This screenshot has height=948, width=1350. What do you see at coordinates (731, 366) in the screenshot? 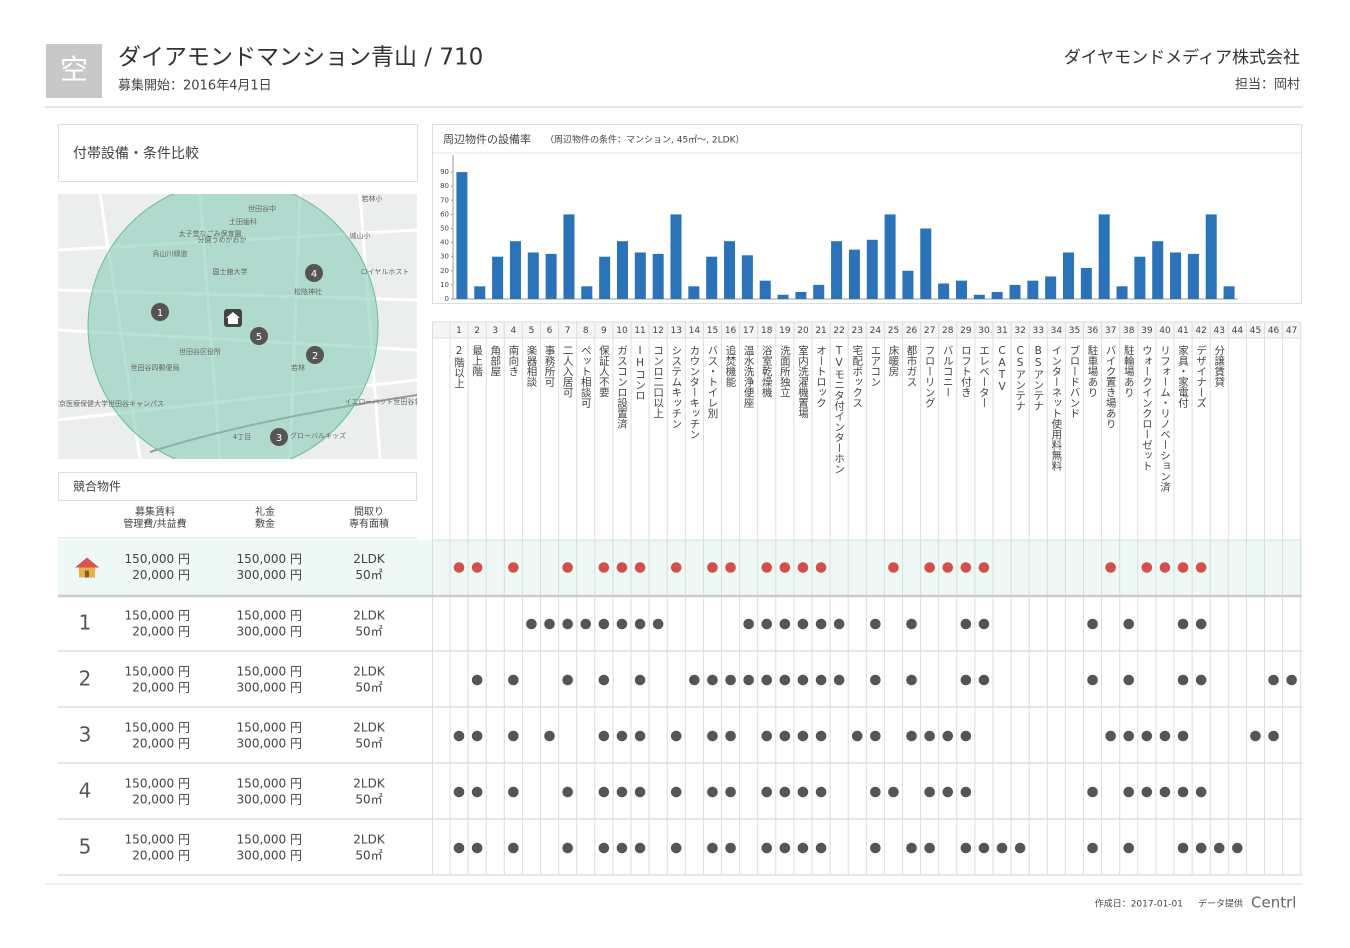
I see `feature-name: 追焚機能` at bounding box center [731, 366].